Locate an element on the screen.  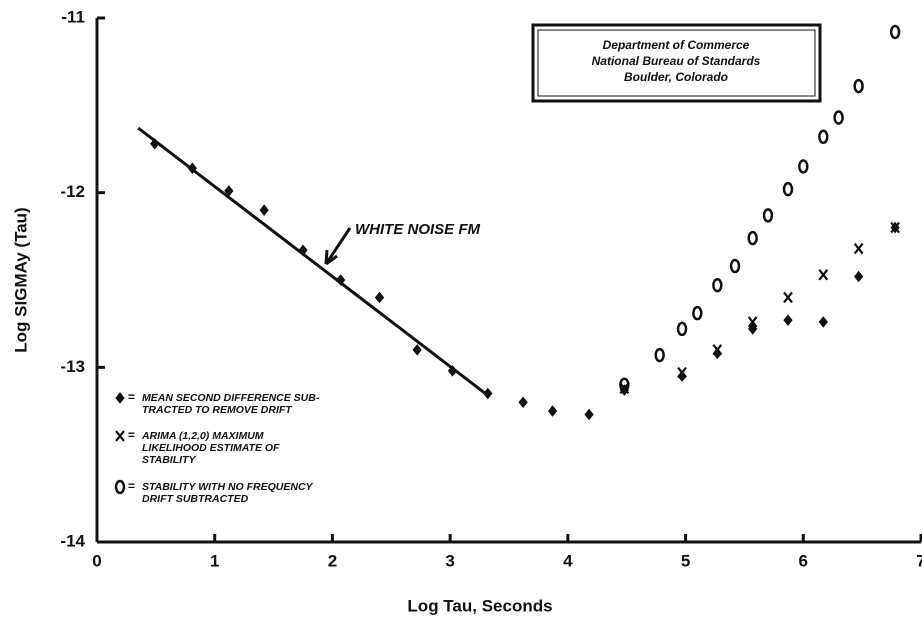
x-tick-label: 5 is located at coordinates (685, 560).